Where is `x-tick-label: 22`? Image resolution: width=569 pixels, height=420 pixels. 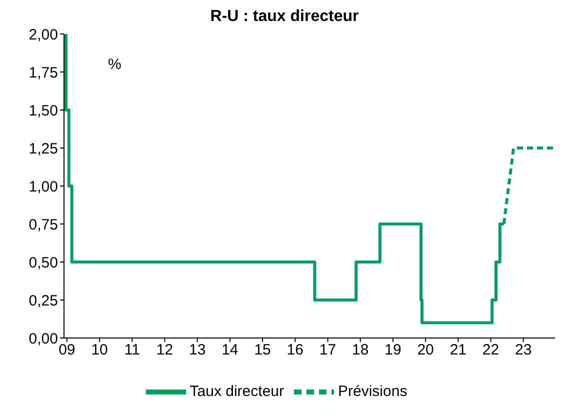 x-tick-label: 22 is located at coordinates (491, 350).